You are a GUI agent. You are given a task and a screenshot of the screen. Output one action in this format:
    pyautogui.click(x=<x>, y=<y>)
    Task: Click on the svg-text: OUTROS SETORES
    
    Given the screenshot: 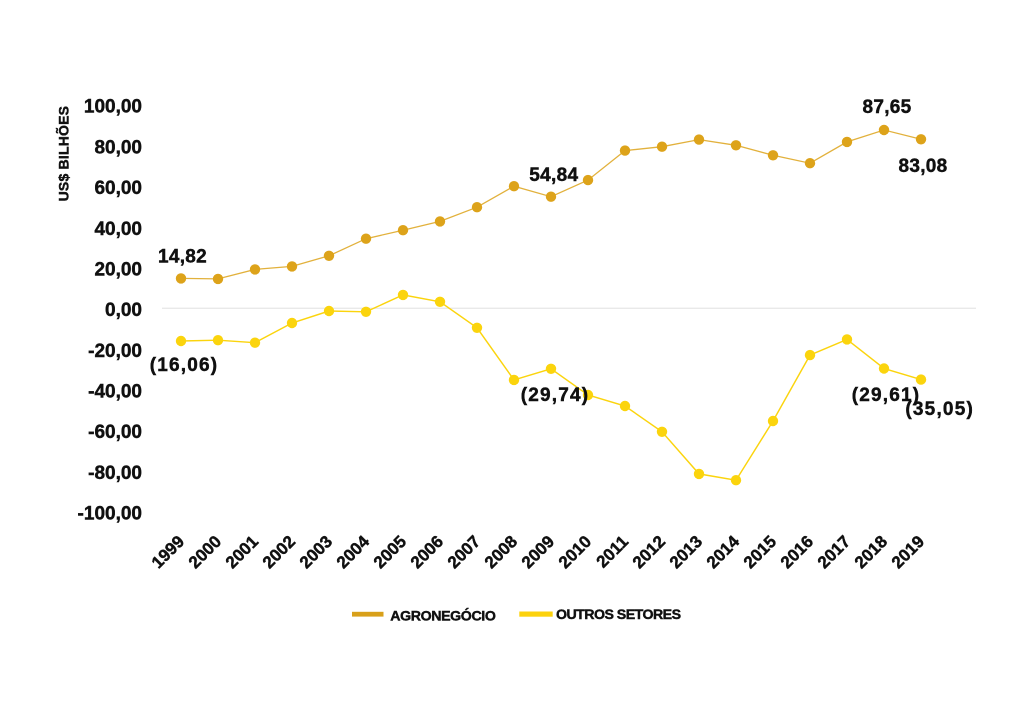 What is the action you would take?
    pyautogui.click(x=618, y=615)
    